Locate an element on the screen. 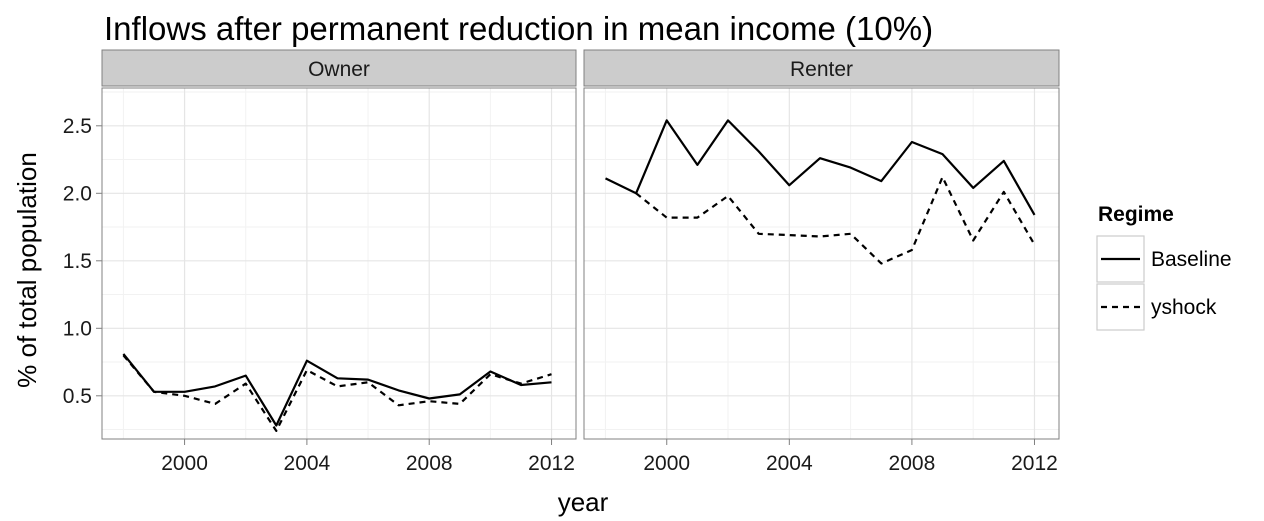  legend-item-yshock: yshock is located at coordinates (1156, 307).